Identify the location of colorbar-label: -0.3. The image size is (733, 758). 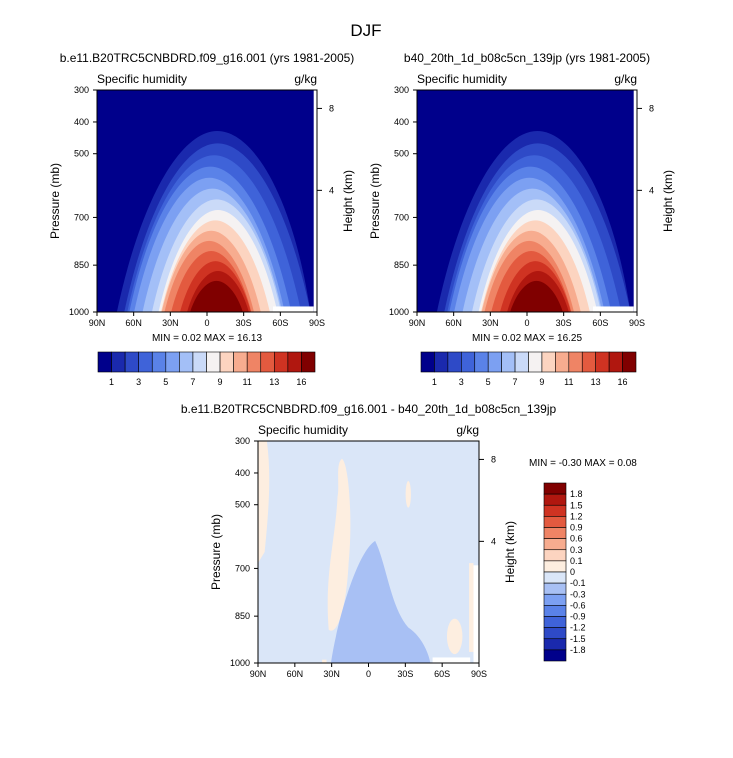
(578, 594).